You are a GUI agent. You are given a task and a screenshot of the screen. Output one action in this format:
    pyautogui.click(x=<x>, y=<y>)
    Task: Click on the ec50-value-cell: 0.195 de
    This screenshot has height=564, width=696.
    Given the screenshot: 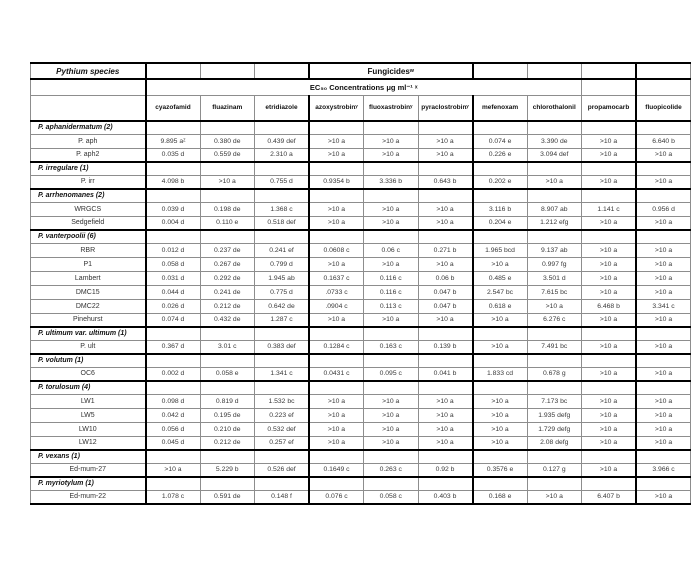 What is the action you would take?
    pyautogui.click(x=227, y=415)
    